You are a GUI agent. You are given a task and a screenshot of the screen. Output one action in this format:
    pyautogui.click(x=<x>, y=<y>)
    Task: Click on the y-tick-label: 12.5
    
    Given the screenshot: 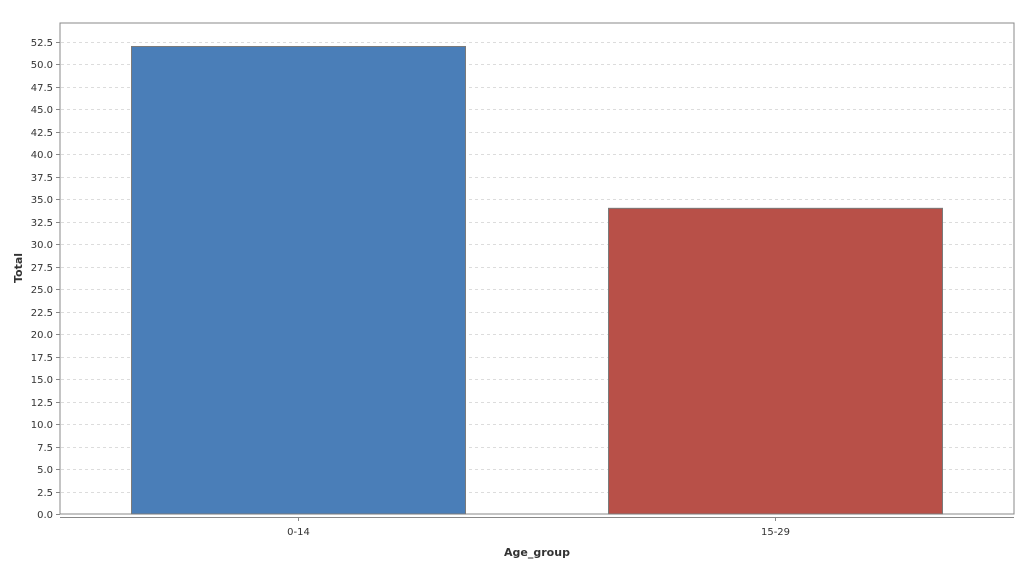 What is the action you would take?
    pyautogui.click(x=42, y=403)
    